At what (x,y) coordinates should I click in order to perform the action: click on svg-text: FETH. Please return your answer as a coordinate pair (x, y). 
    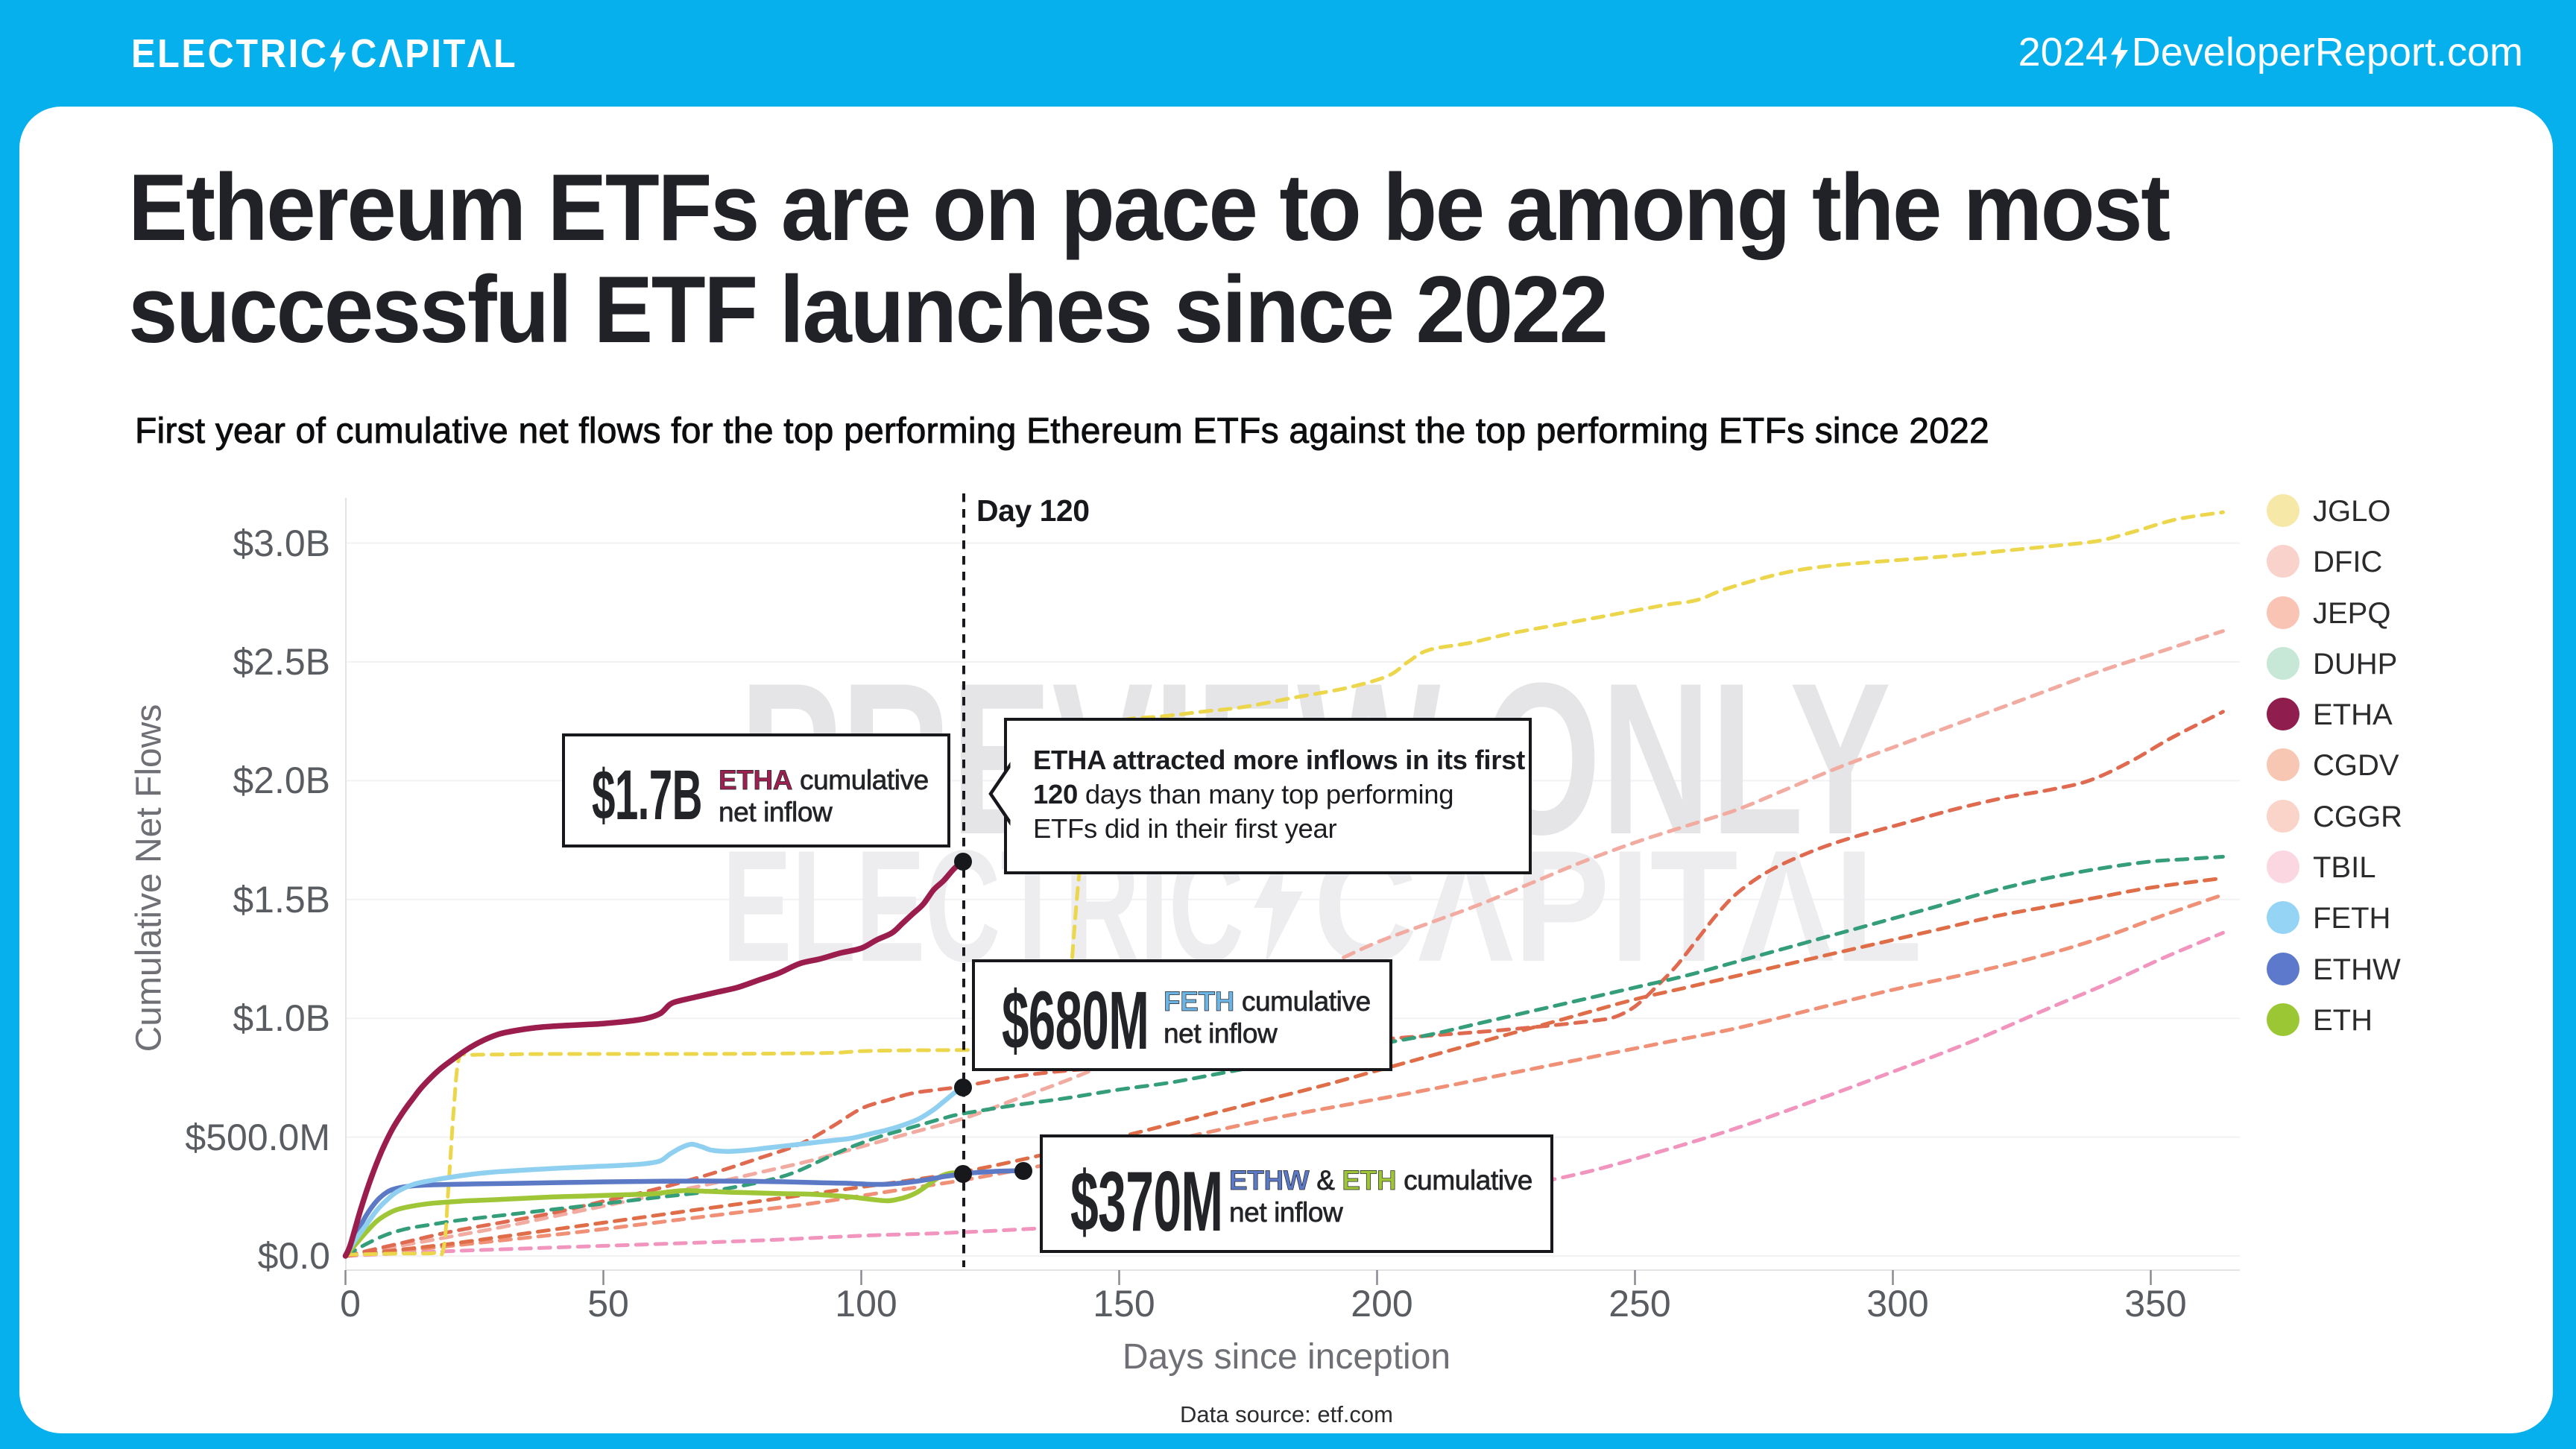
    Looking at the image, I should click on (2351, 918).